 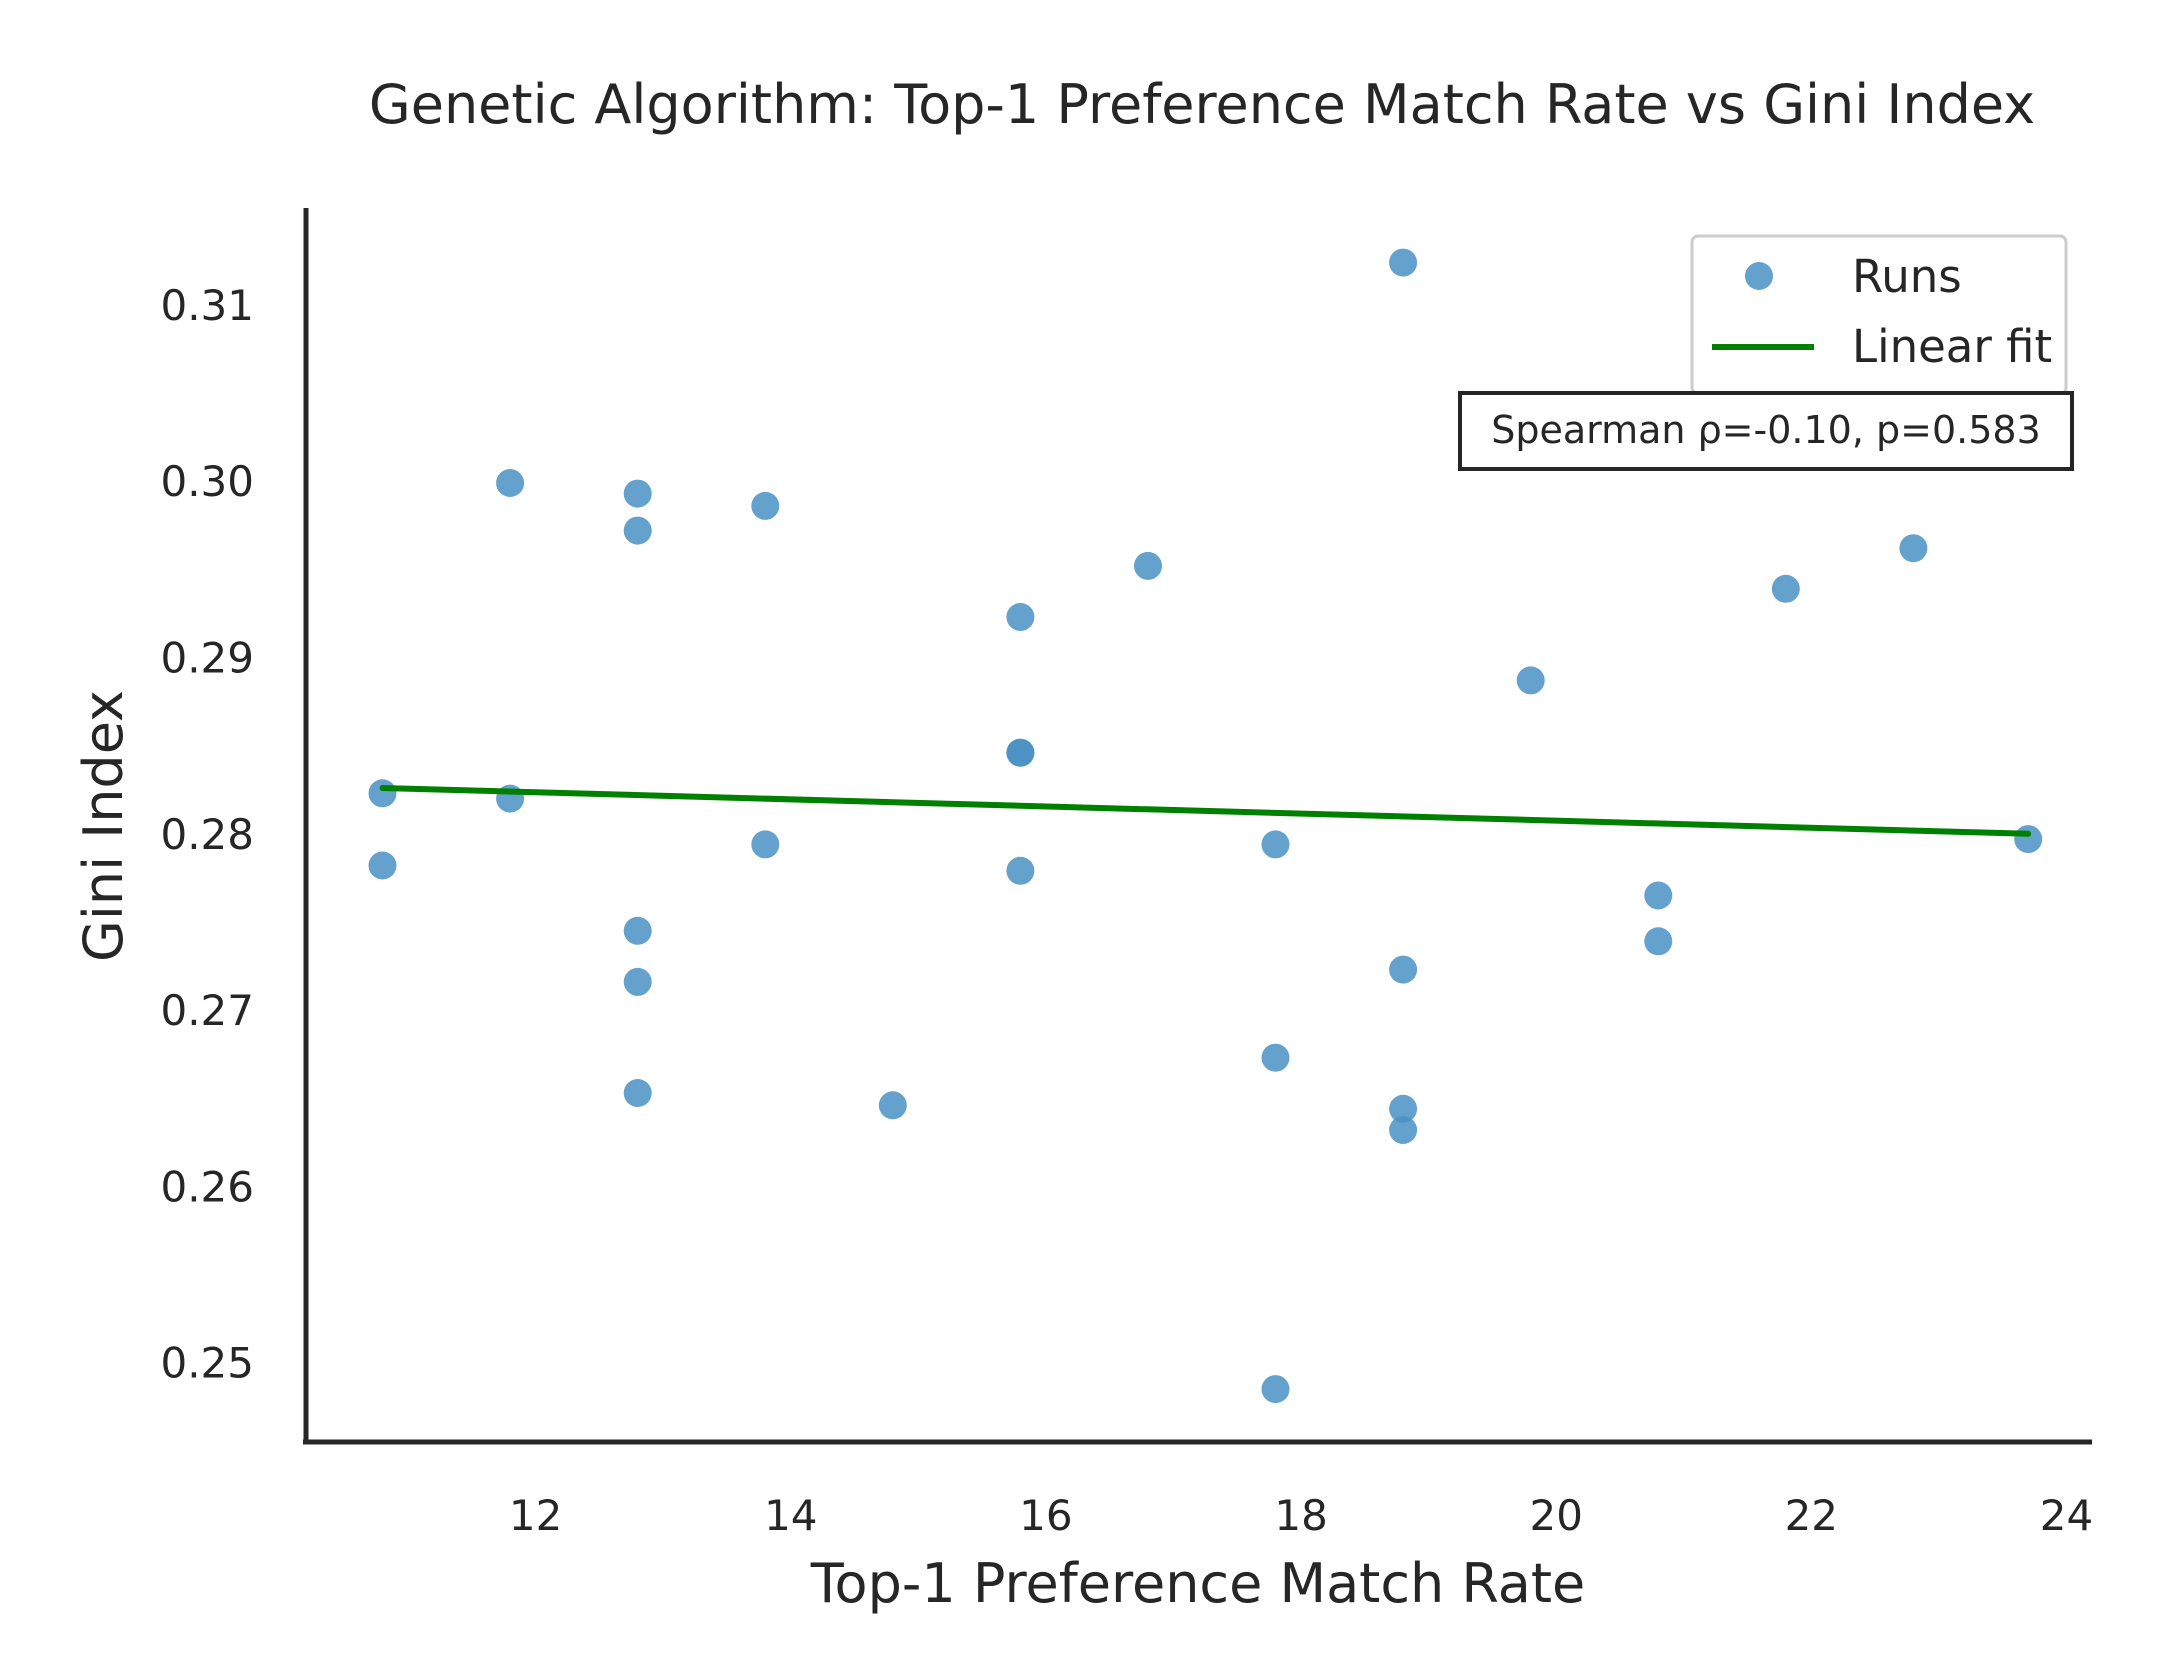 What do you see at coordinates (535, 1515) in the screenshot?
I see `x-tick-label-12: 12` at bounding box center [535, 1515].